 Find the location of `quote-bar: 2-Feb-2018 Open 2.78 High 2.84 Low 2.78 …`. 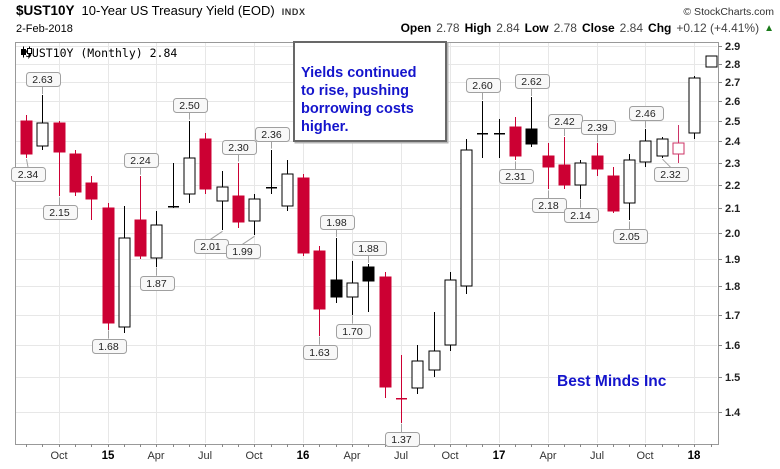

quote-bar: 2-Feb-2018 Open 2.78 High 2.84 Low 2.78 … is located at coordinates (395, 28).